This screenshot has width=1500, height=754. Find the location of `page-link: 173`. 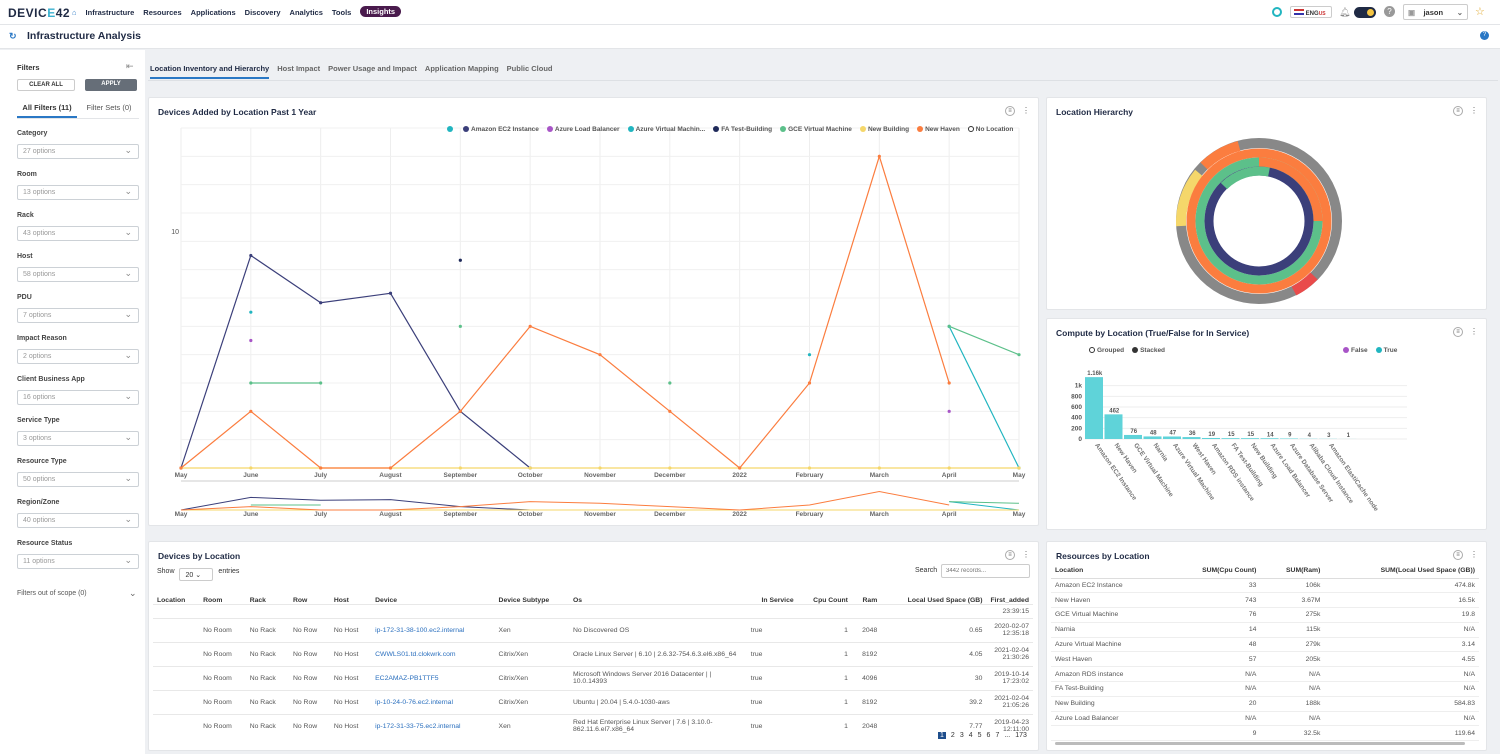

page-link: 173 is located at coordinates (1021, 735).